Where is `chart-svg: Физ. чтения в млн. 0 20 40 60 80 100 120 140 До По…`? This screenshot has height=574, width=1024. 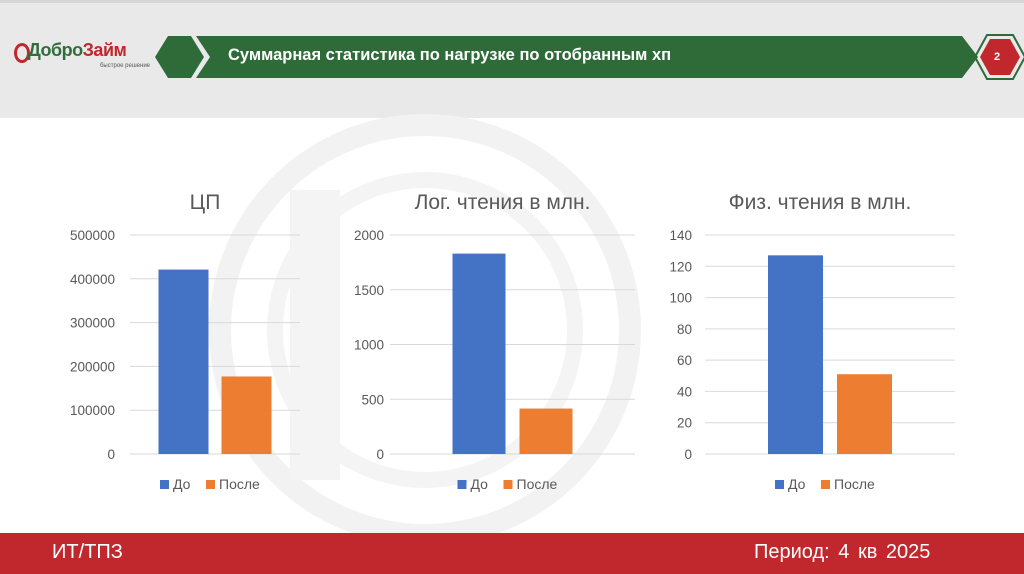 chart-svg: Физ. чтения в млн. 0 20 40 60 80 100 120 140 До По… is located at coordinates (812, 341).